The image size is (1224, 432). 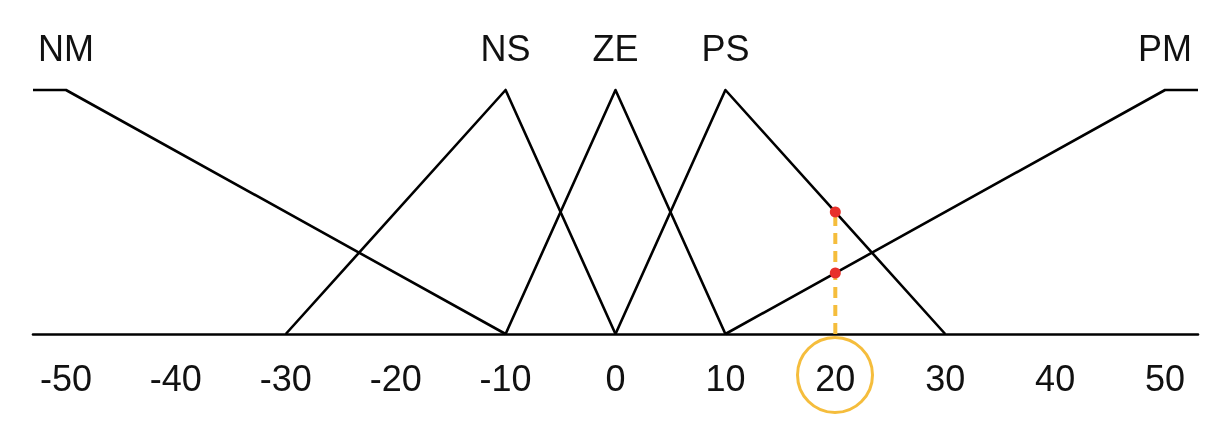 I want to click on x-tick-label: -50, so click(x=65, y=378).